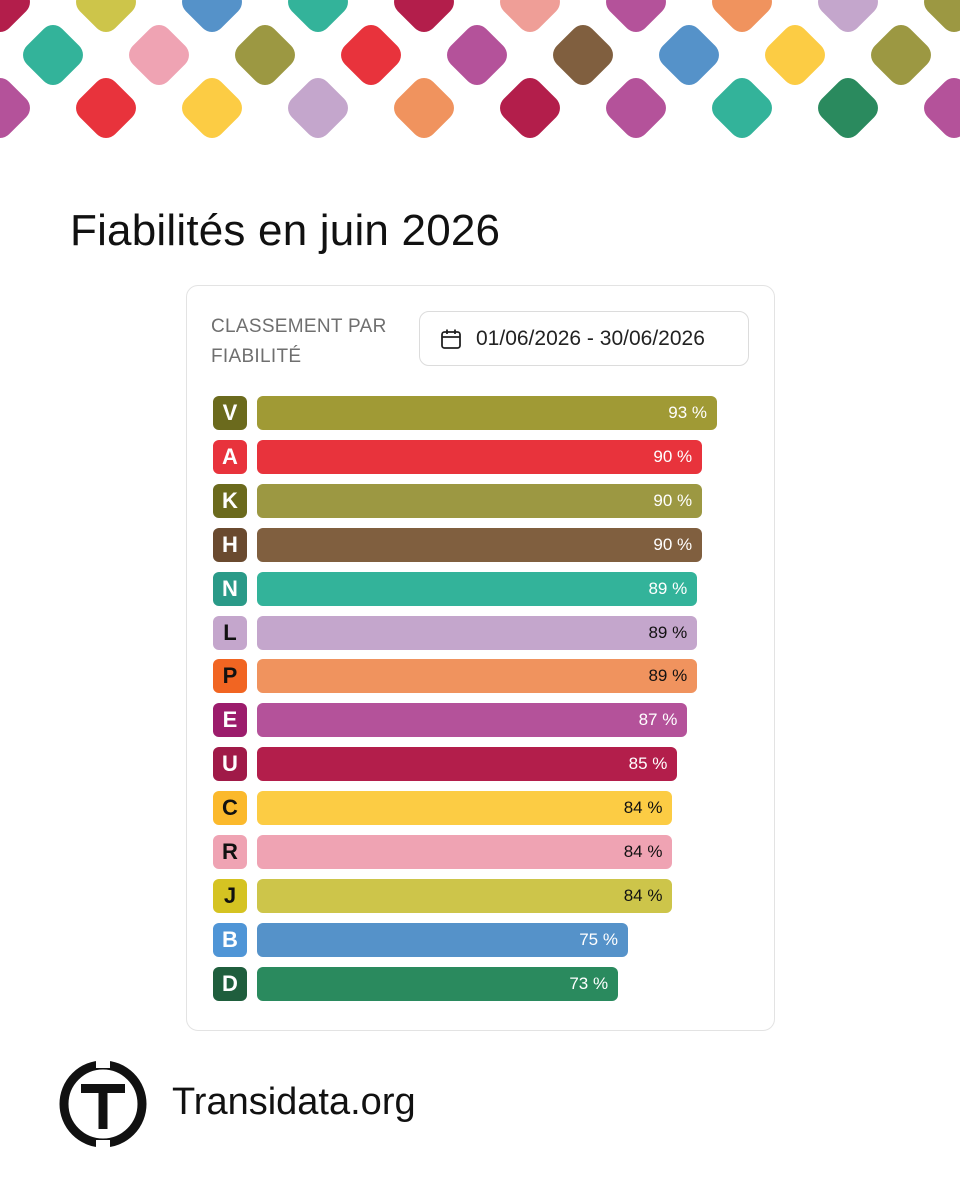 The width and height of the screenshot is (960, 1200). I want to click on decorative-tile-pattern, so click(480, 75).